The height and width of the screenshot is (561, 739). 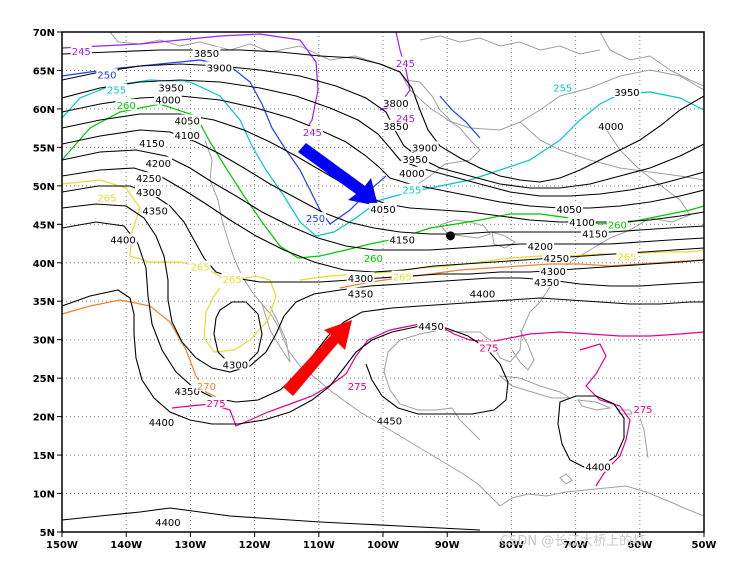 I want to click on svg-text: 260, so click(x=126, y=106).